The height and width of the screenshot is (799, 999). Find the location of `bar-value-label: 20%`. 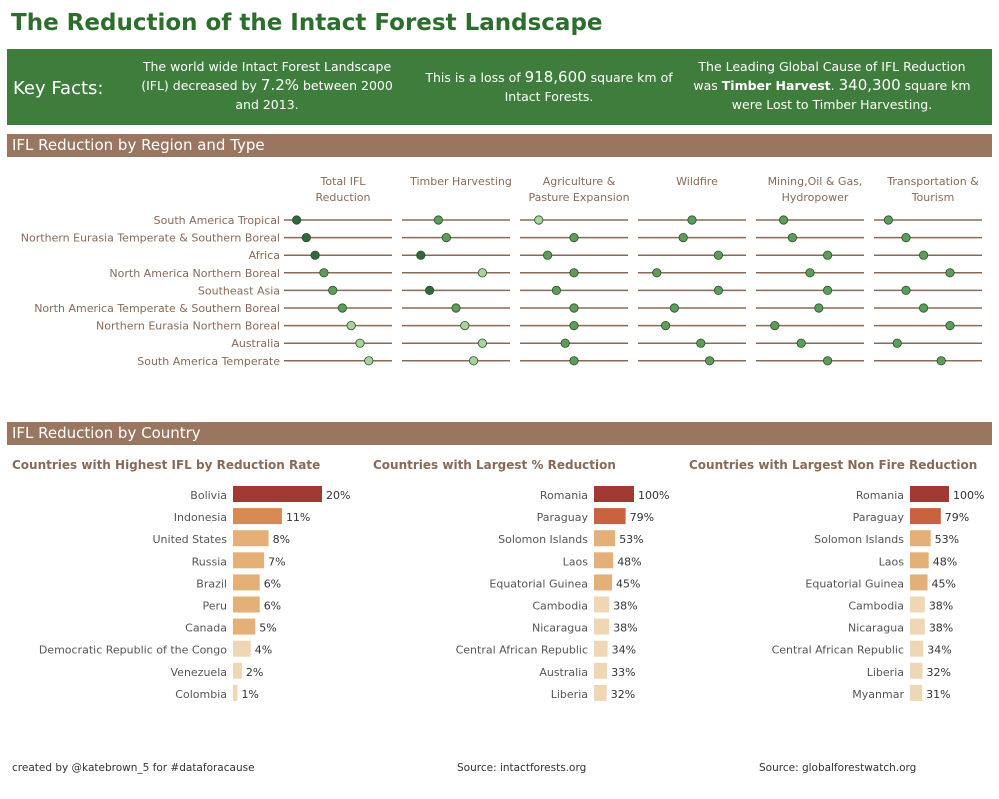

bar-value-label: 20% is located at coordinates (338, 495).